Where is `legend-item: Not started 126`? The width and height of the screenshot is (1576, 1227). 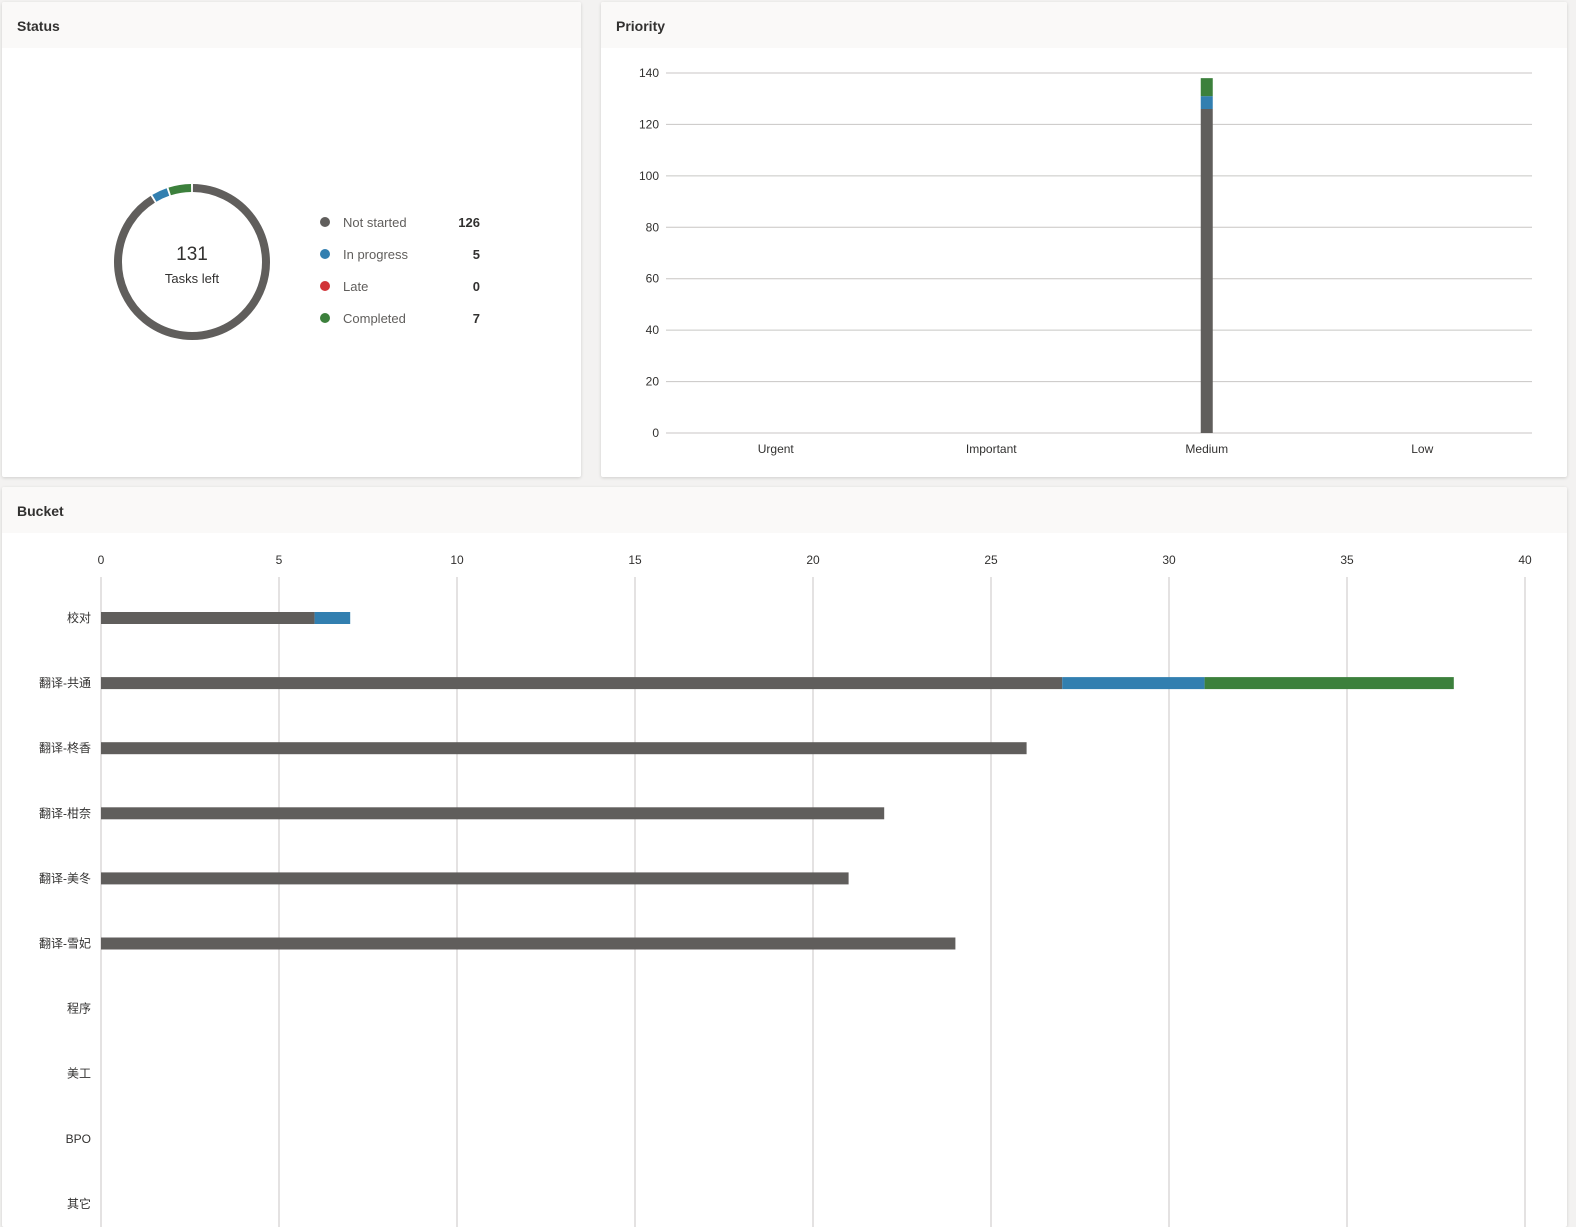 legend-item: Not started 126 is located at coordinates (400, 222).